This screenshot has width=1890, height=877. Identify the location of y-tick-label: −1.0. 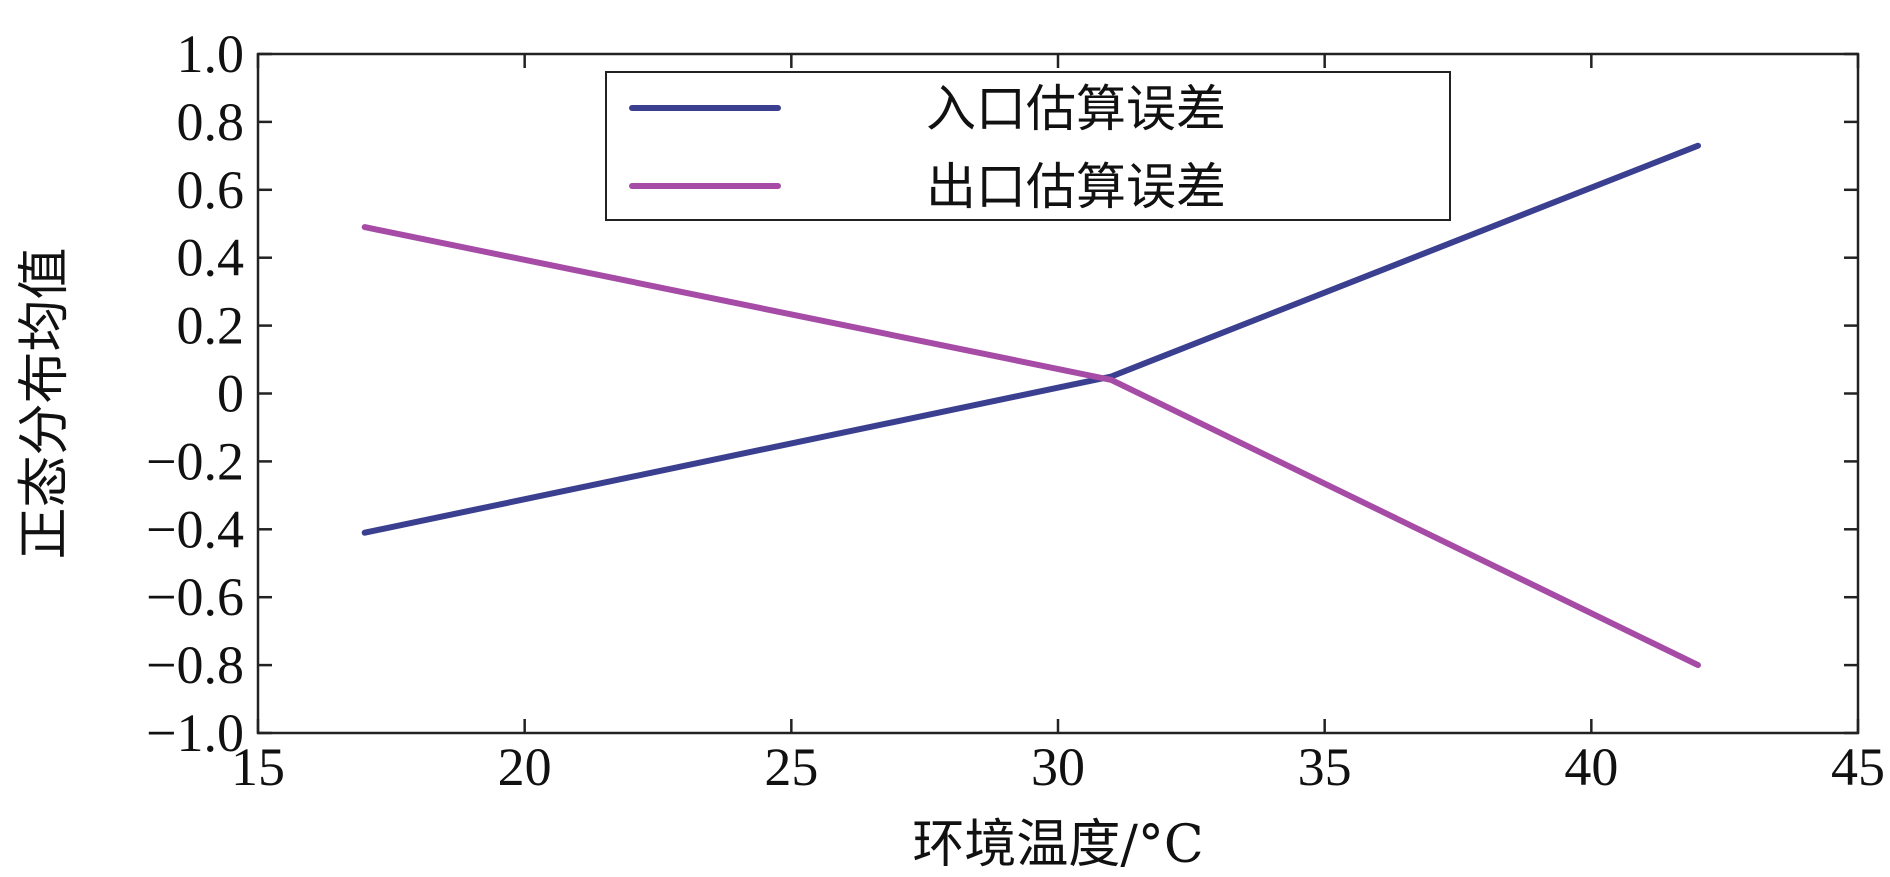
(195, 733).